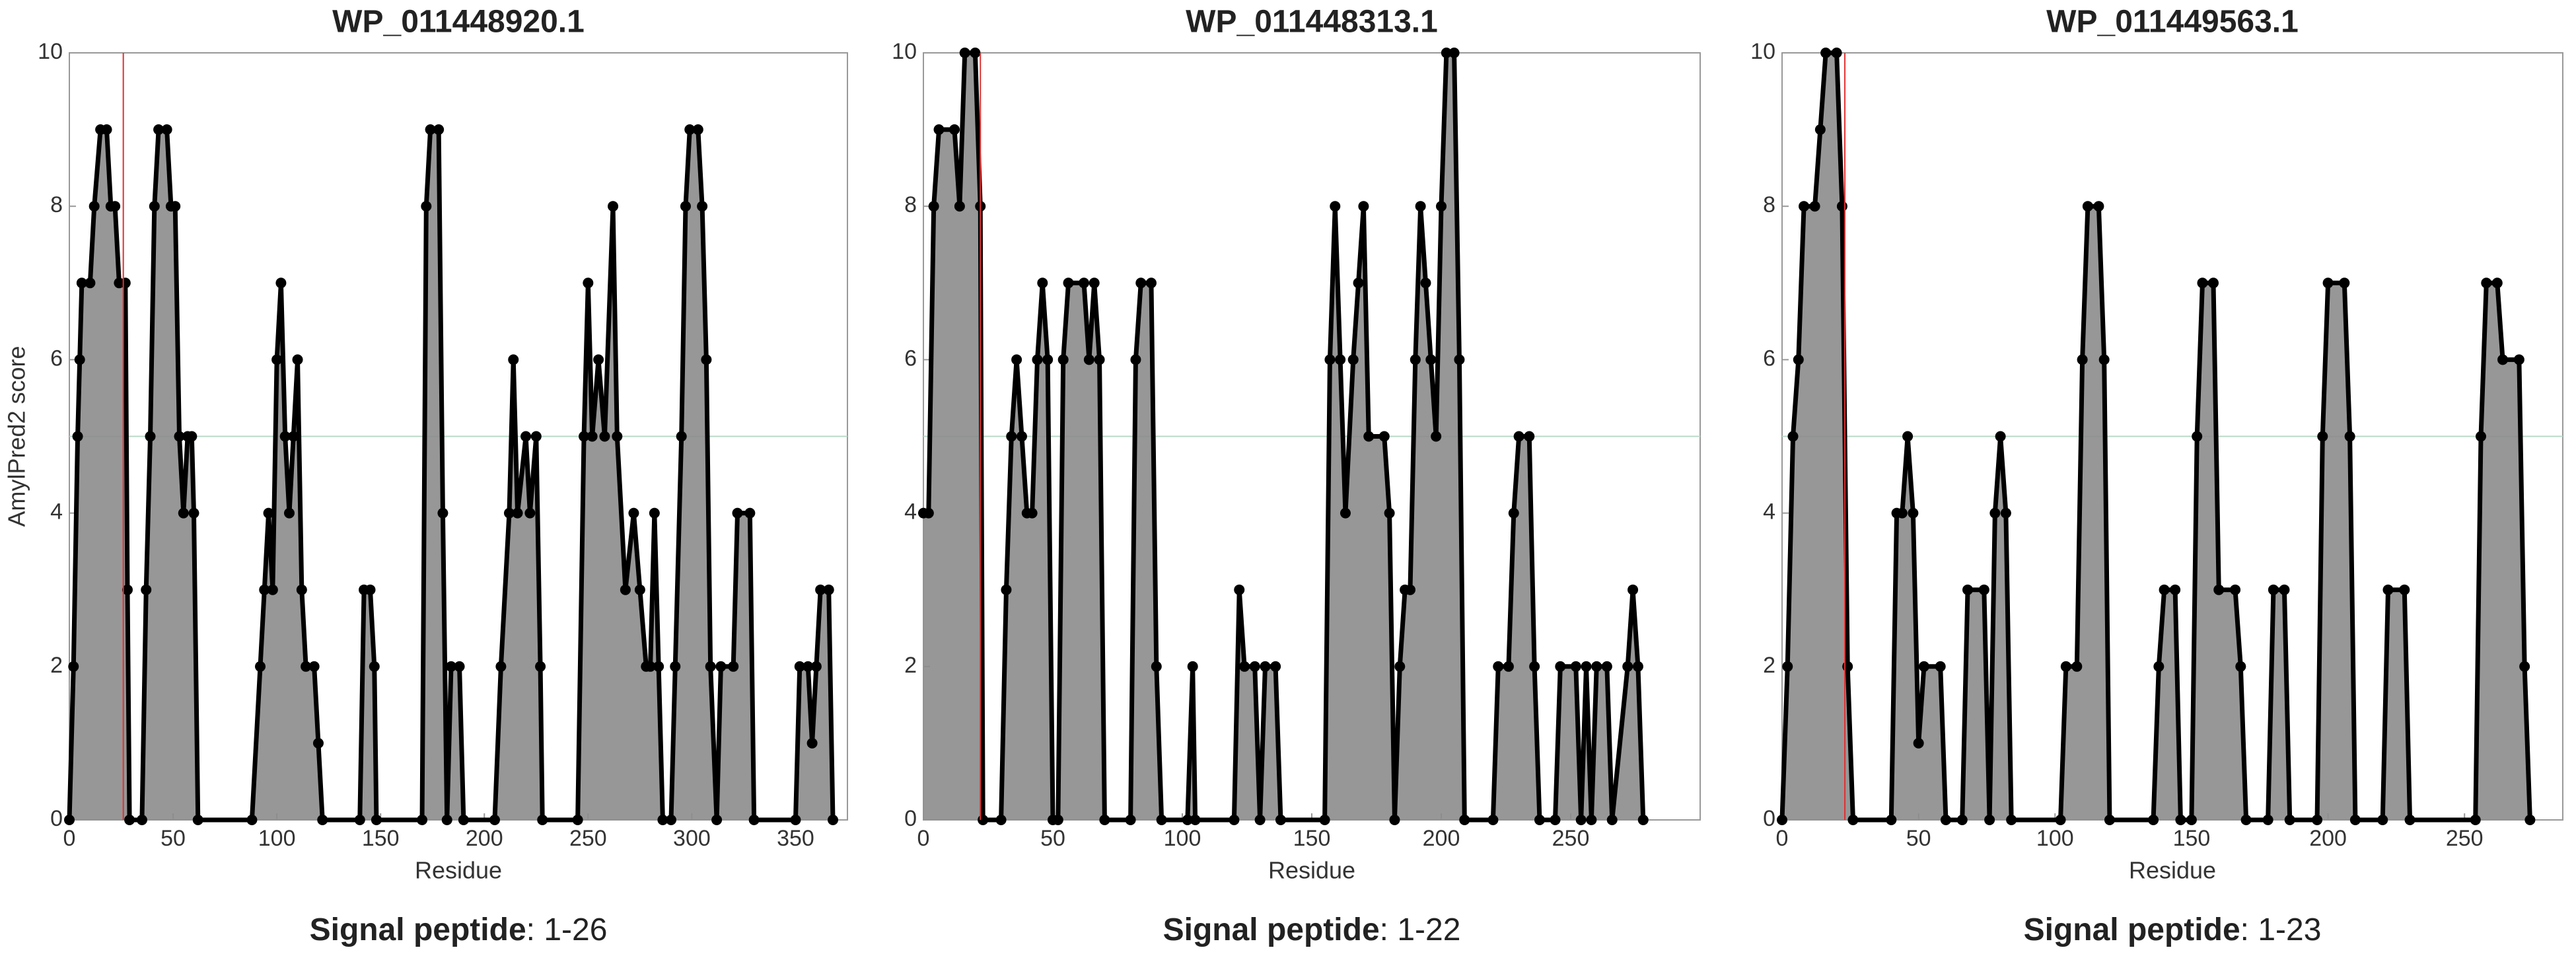 The image size is (2576, 958). What do you see at coordinates (1769, 665) in the screenshot?
I see `y-tick-label: 2` at bounding box center [1769, 665].